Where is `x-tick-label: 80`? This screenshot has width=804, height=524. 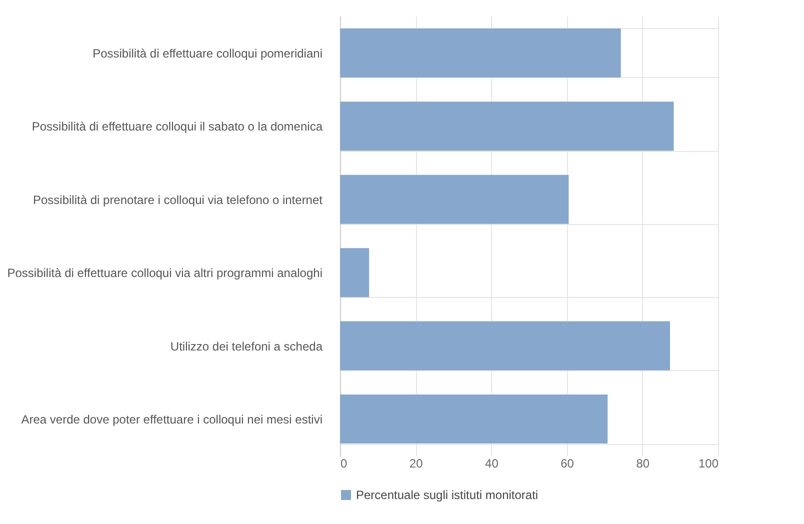 x-tick-label: 80 is located at coordinates (643, 463).